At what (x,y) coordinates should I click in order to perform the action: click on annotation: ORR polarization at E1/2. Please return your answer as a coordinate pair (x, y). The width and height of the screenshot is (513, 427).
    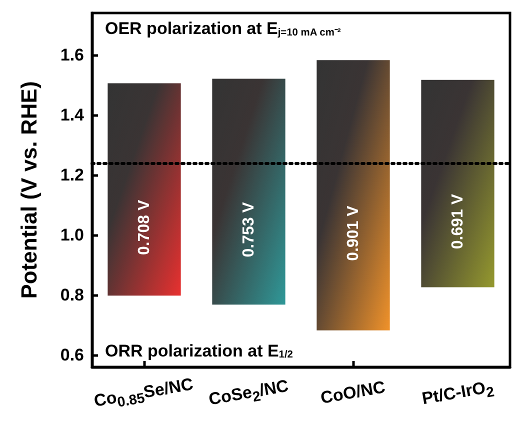
    Looking at the image, I should click on (199, 350).